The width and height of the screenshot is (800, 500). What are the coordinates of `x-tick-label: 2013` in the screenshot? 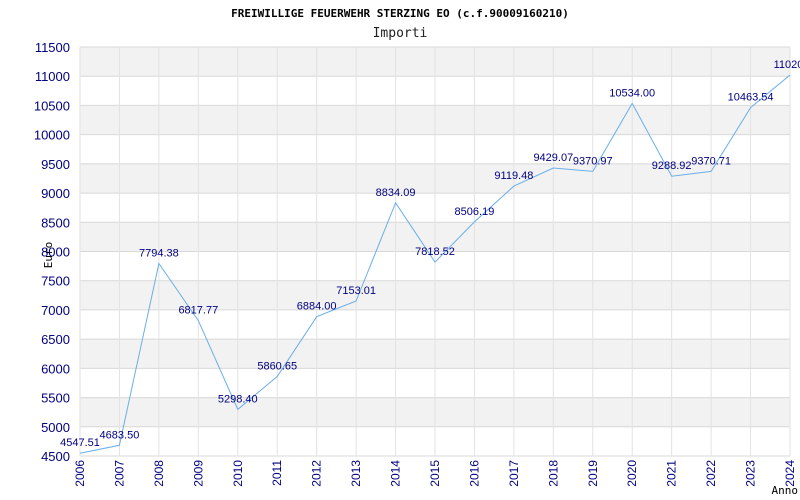 It's located at (356, 473).